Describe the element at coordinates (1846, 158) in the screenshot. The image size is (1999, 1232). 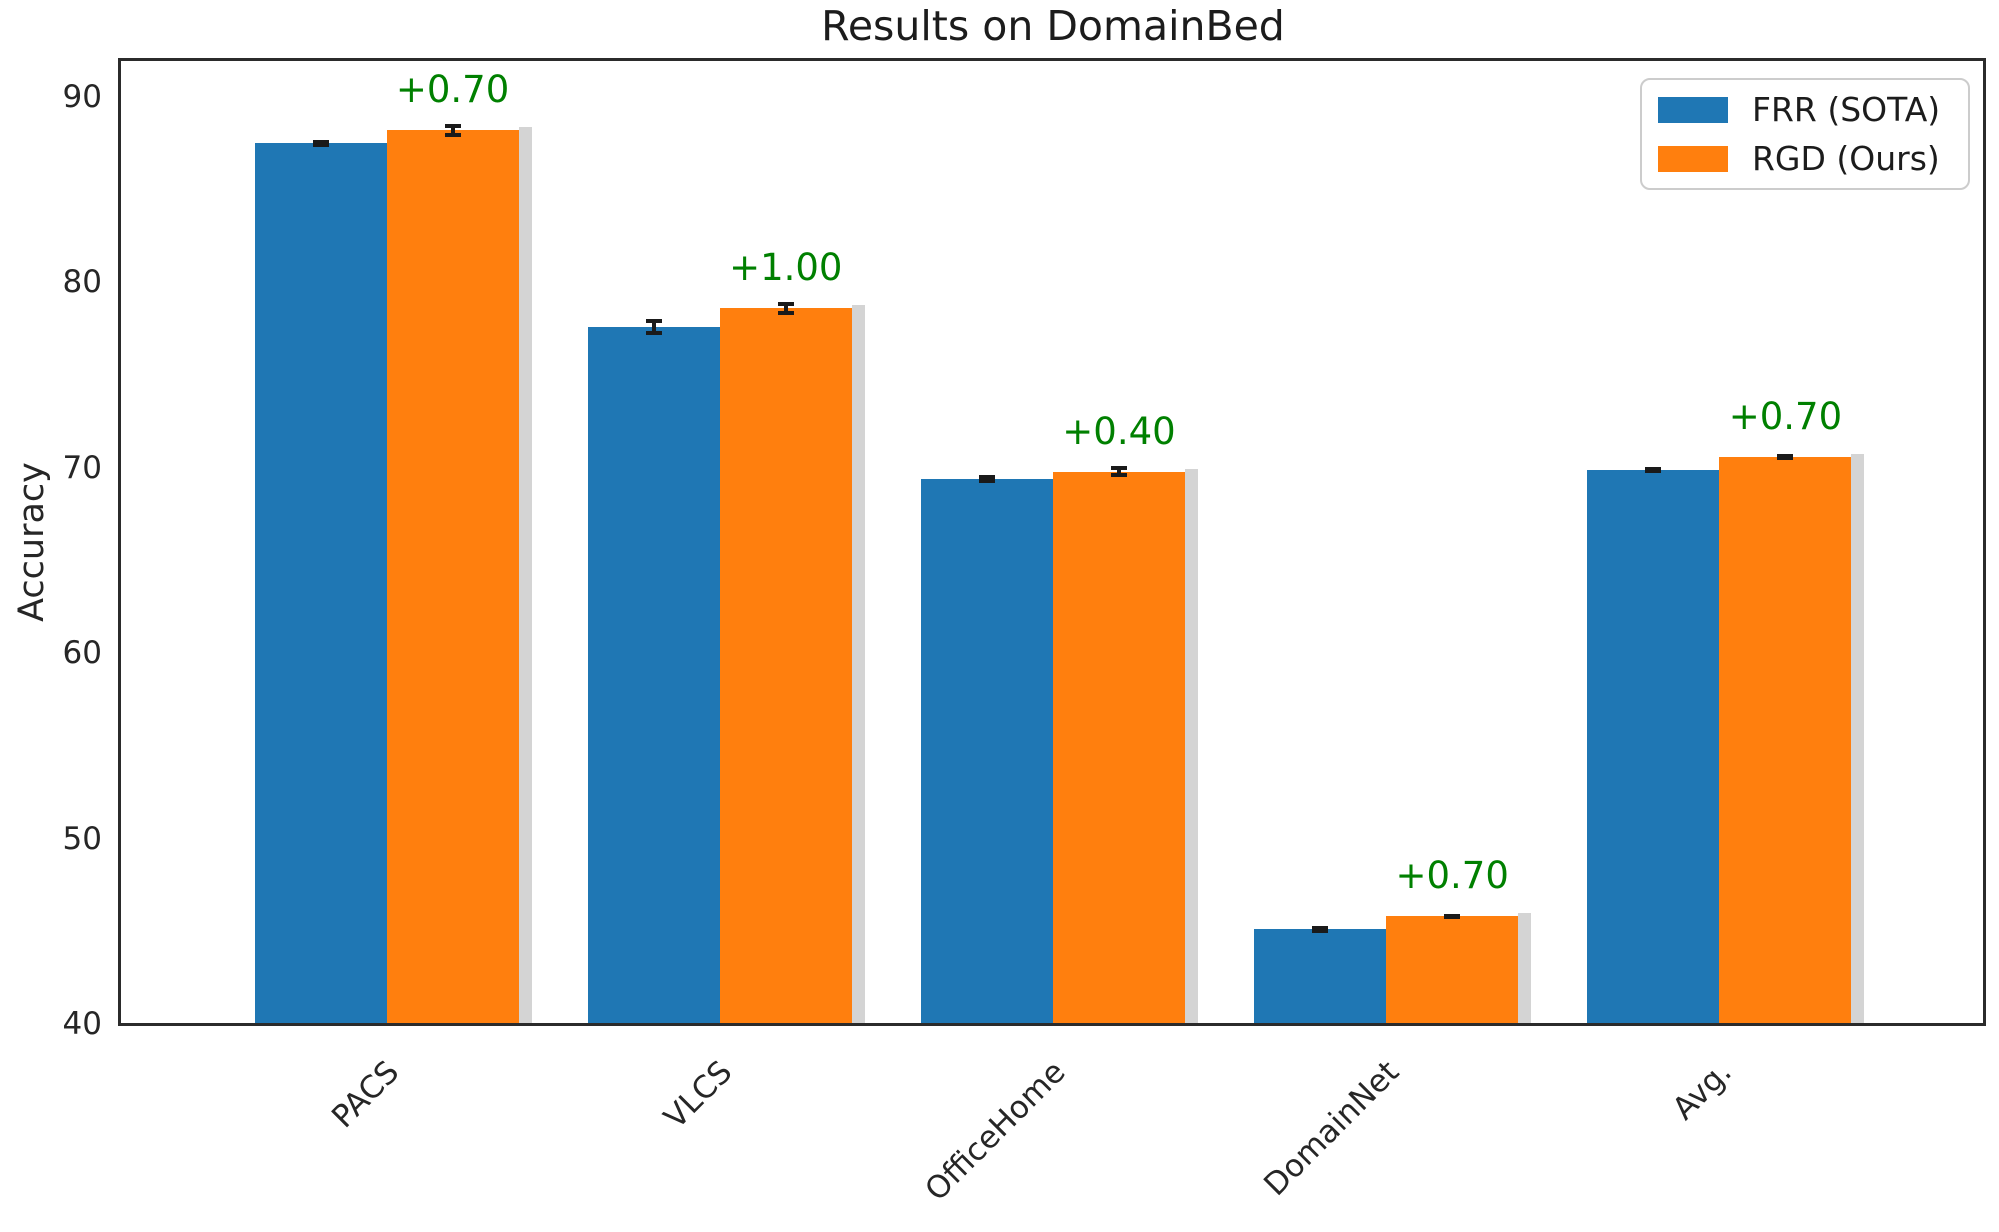
I see `legend-label-rgd: RGD (Ours)` at that location.